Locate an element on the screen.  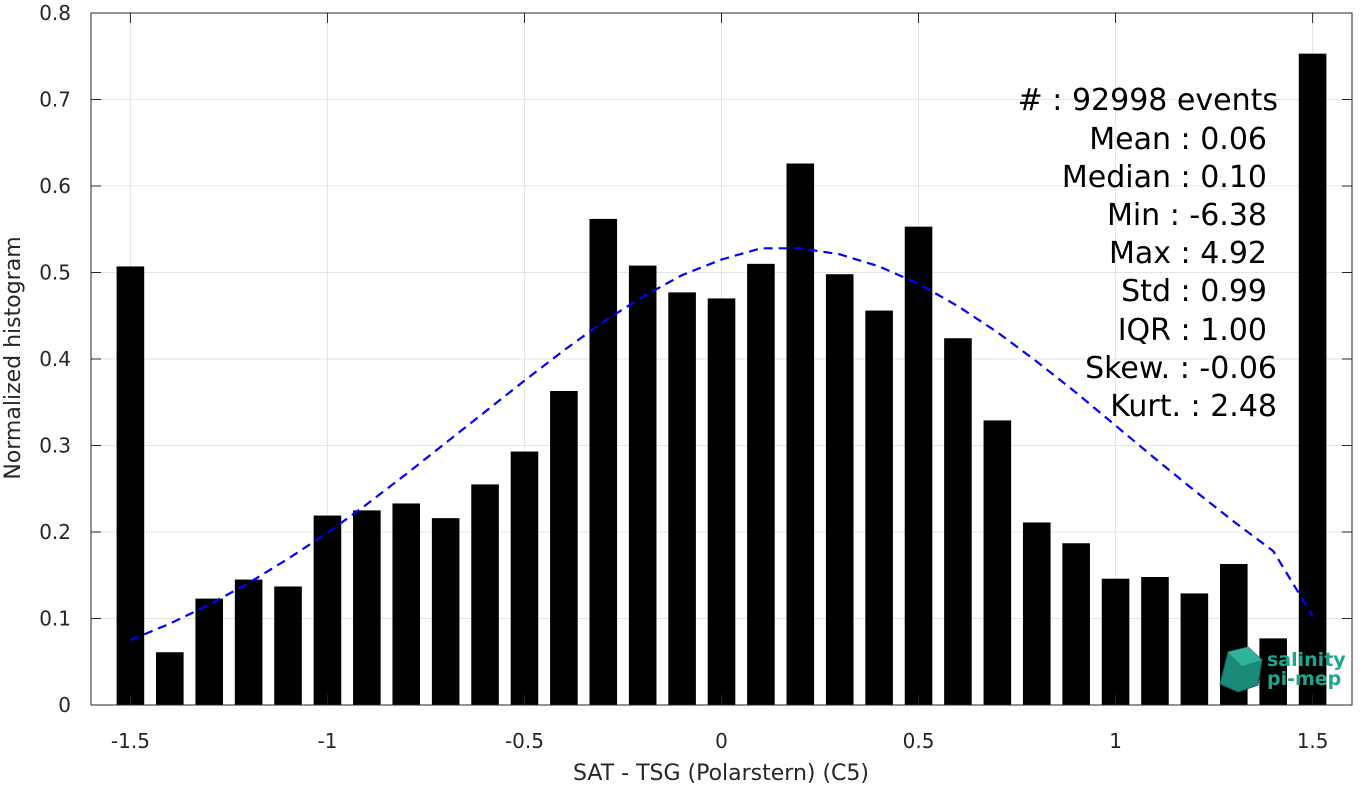
y-tick-label: 0 is located at coordinates (64, 705).